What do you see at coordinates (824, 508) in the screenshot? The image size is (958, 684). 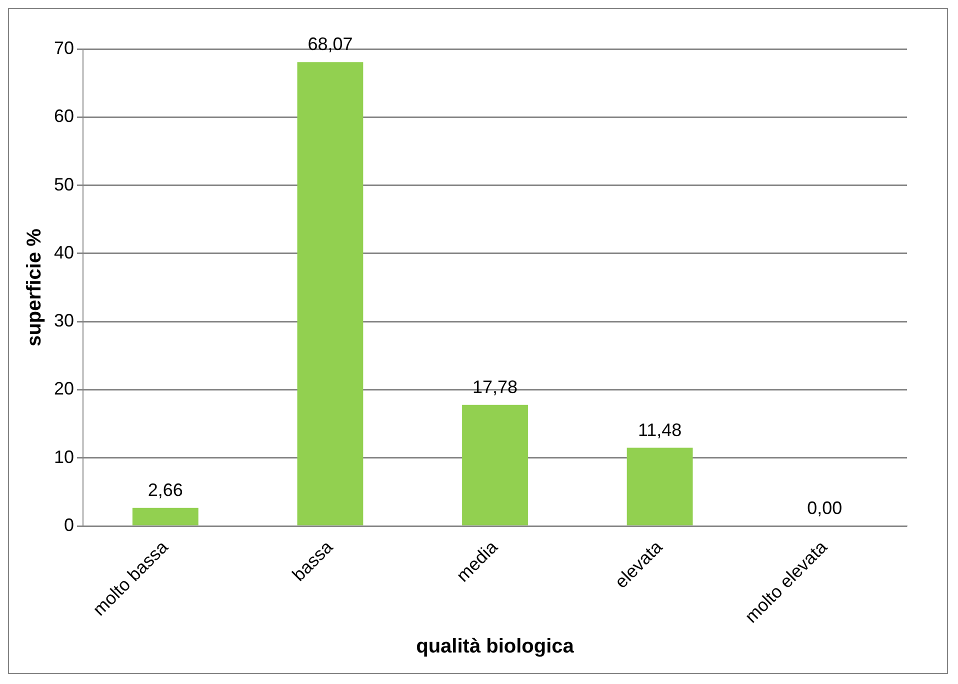 I see `data-label: 0,00` at bounding box center [824, 508].